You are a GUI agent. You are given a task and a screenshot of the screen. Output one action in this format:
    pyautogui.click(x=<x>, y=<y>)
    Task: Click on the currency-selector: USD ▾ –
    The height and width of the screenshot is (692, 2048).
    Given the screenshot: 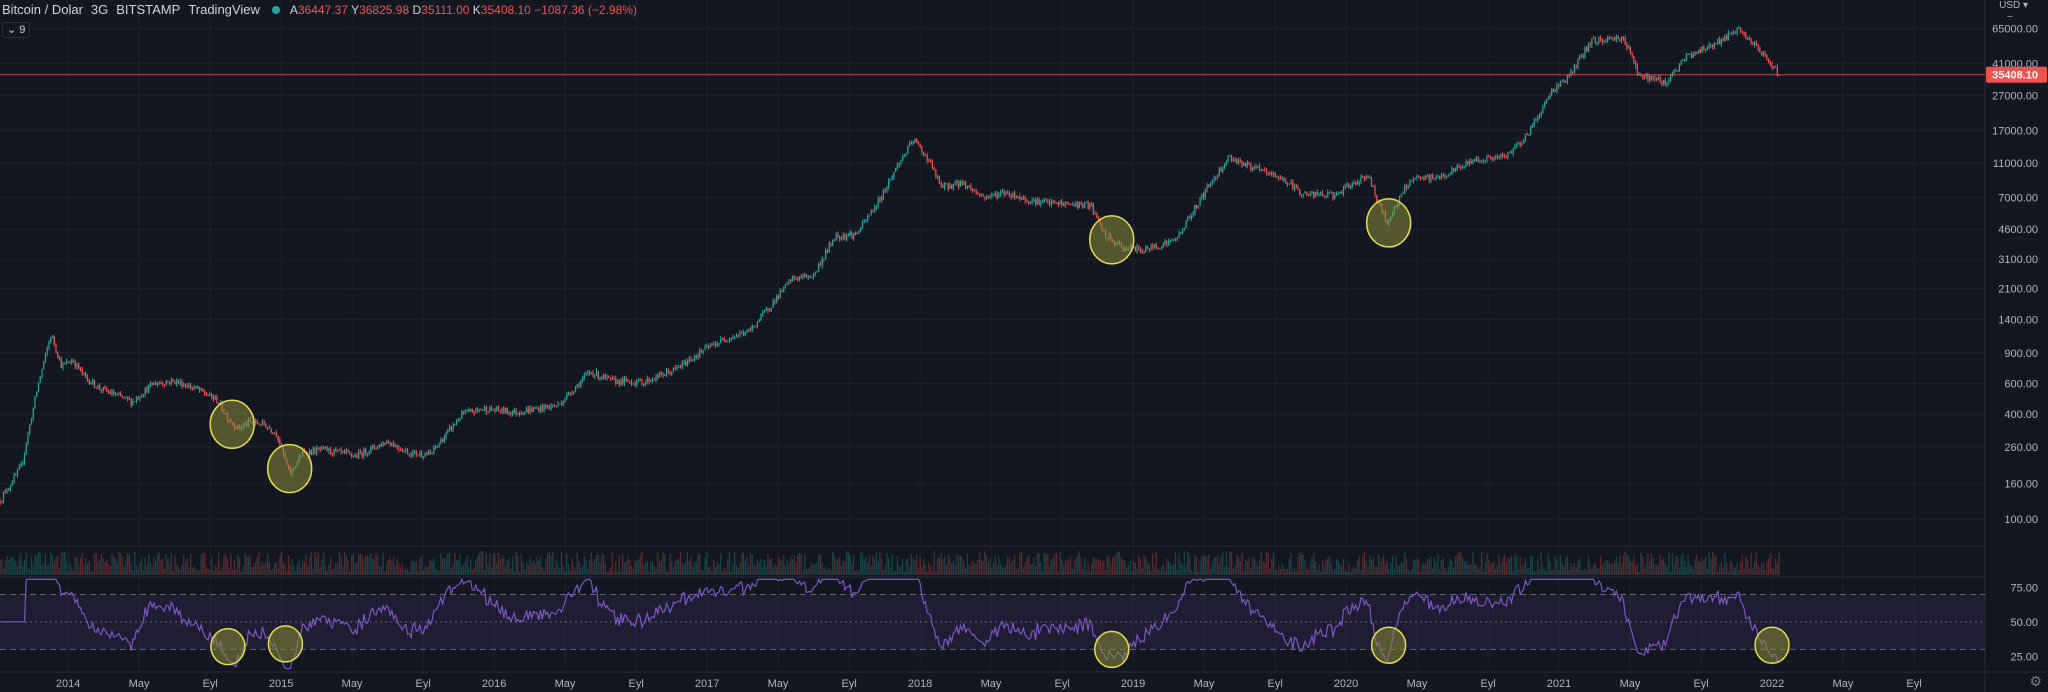 What is the action you would take?
    pyautogui.click(x=2013, y=11)
    